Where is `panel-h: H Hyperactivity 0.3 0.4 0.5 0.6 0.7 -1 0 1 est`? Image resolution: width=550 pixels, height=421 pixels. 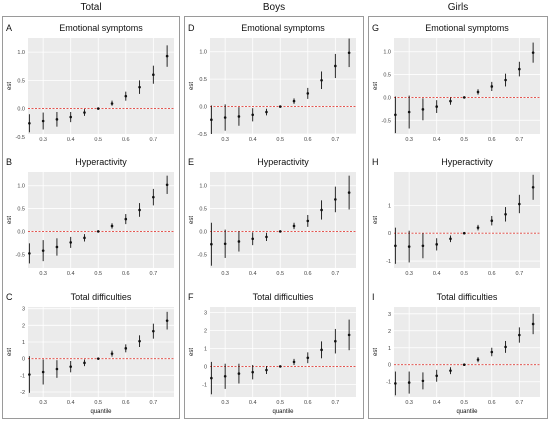
panel-h: H Hyperactivity 0.3 0.4 0.5 0.6 0.7 -1 0 1 est is located at coordinates (456, 217).